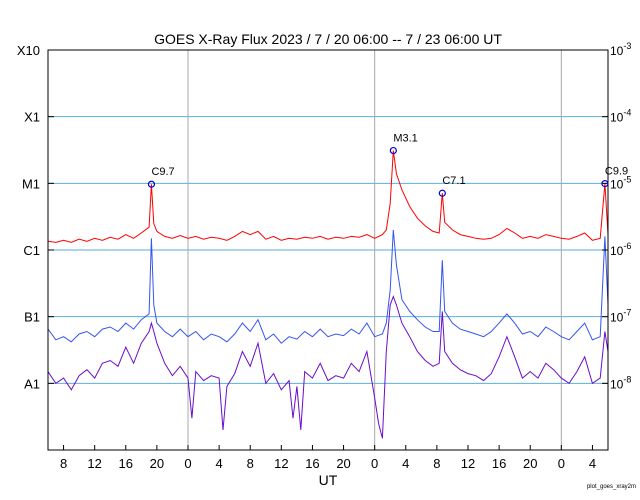 This screenshot has height=500, width=640. I want to click on peak-label-C7.1: C7.1, so click(453, 181).